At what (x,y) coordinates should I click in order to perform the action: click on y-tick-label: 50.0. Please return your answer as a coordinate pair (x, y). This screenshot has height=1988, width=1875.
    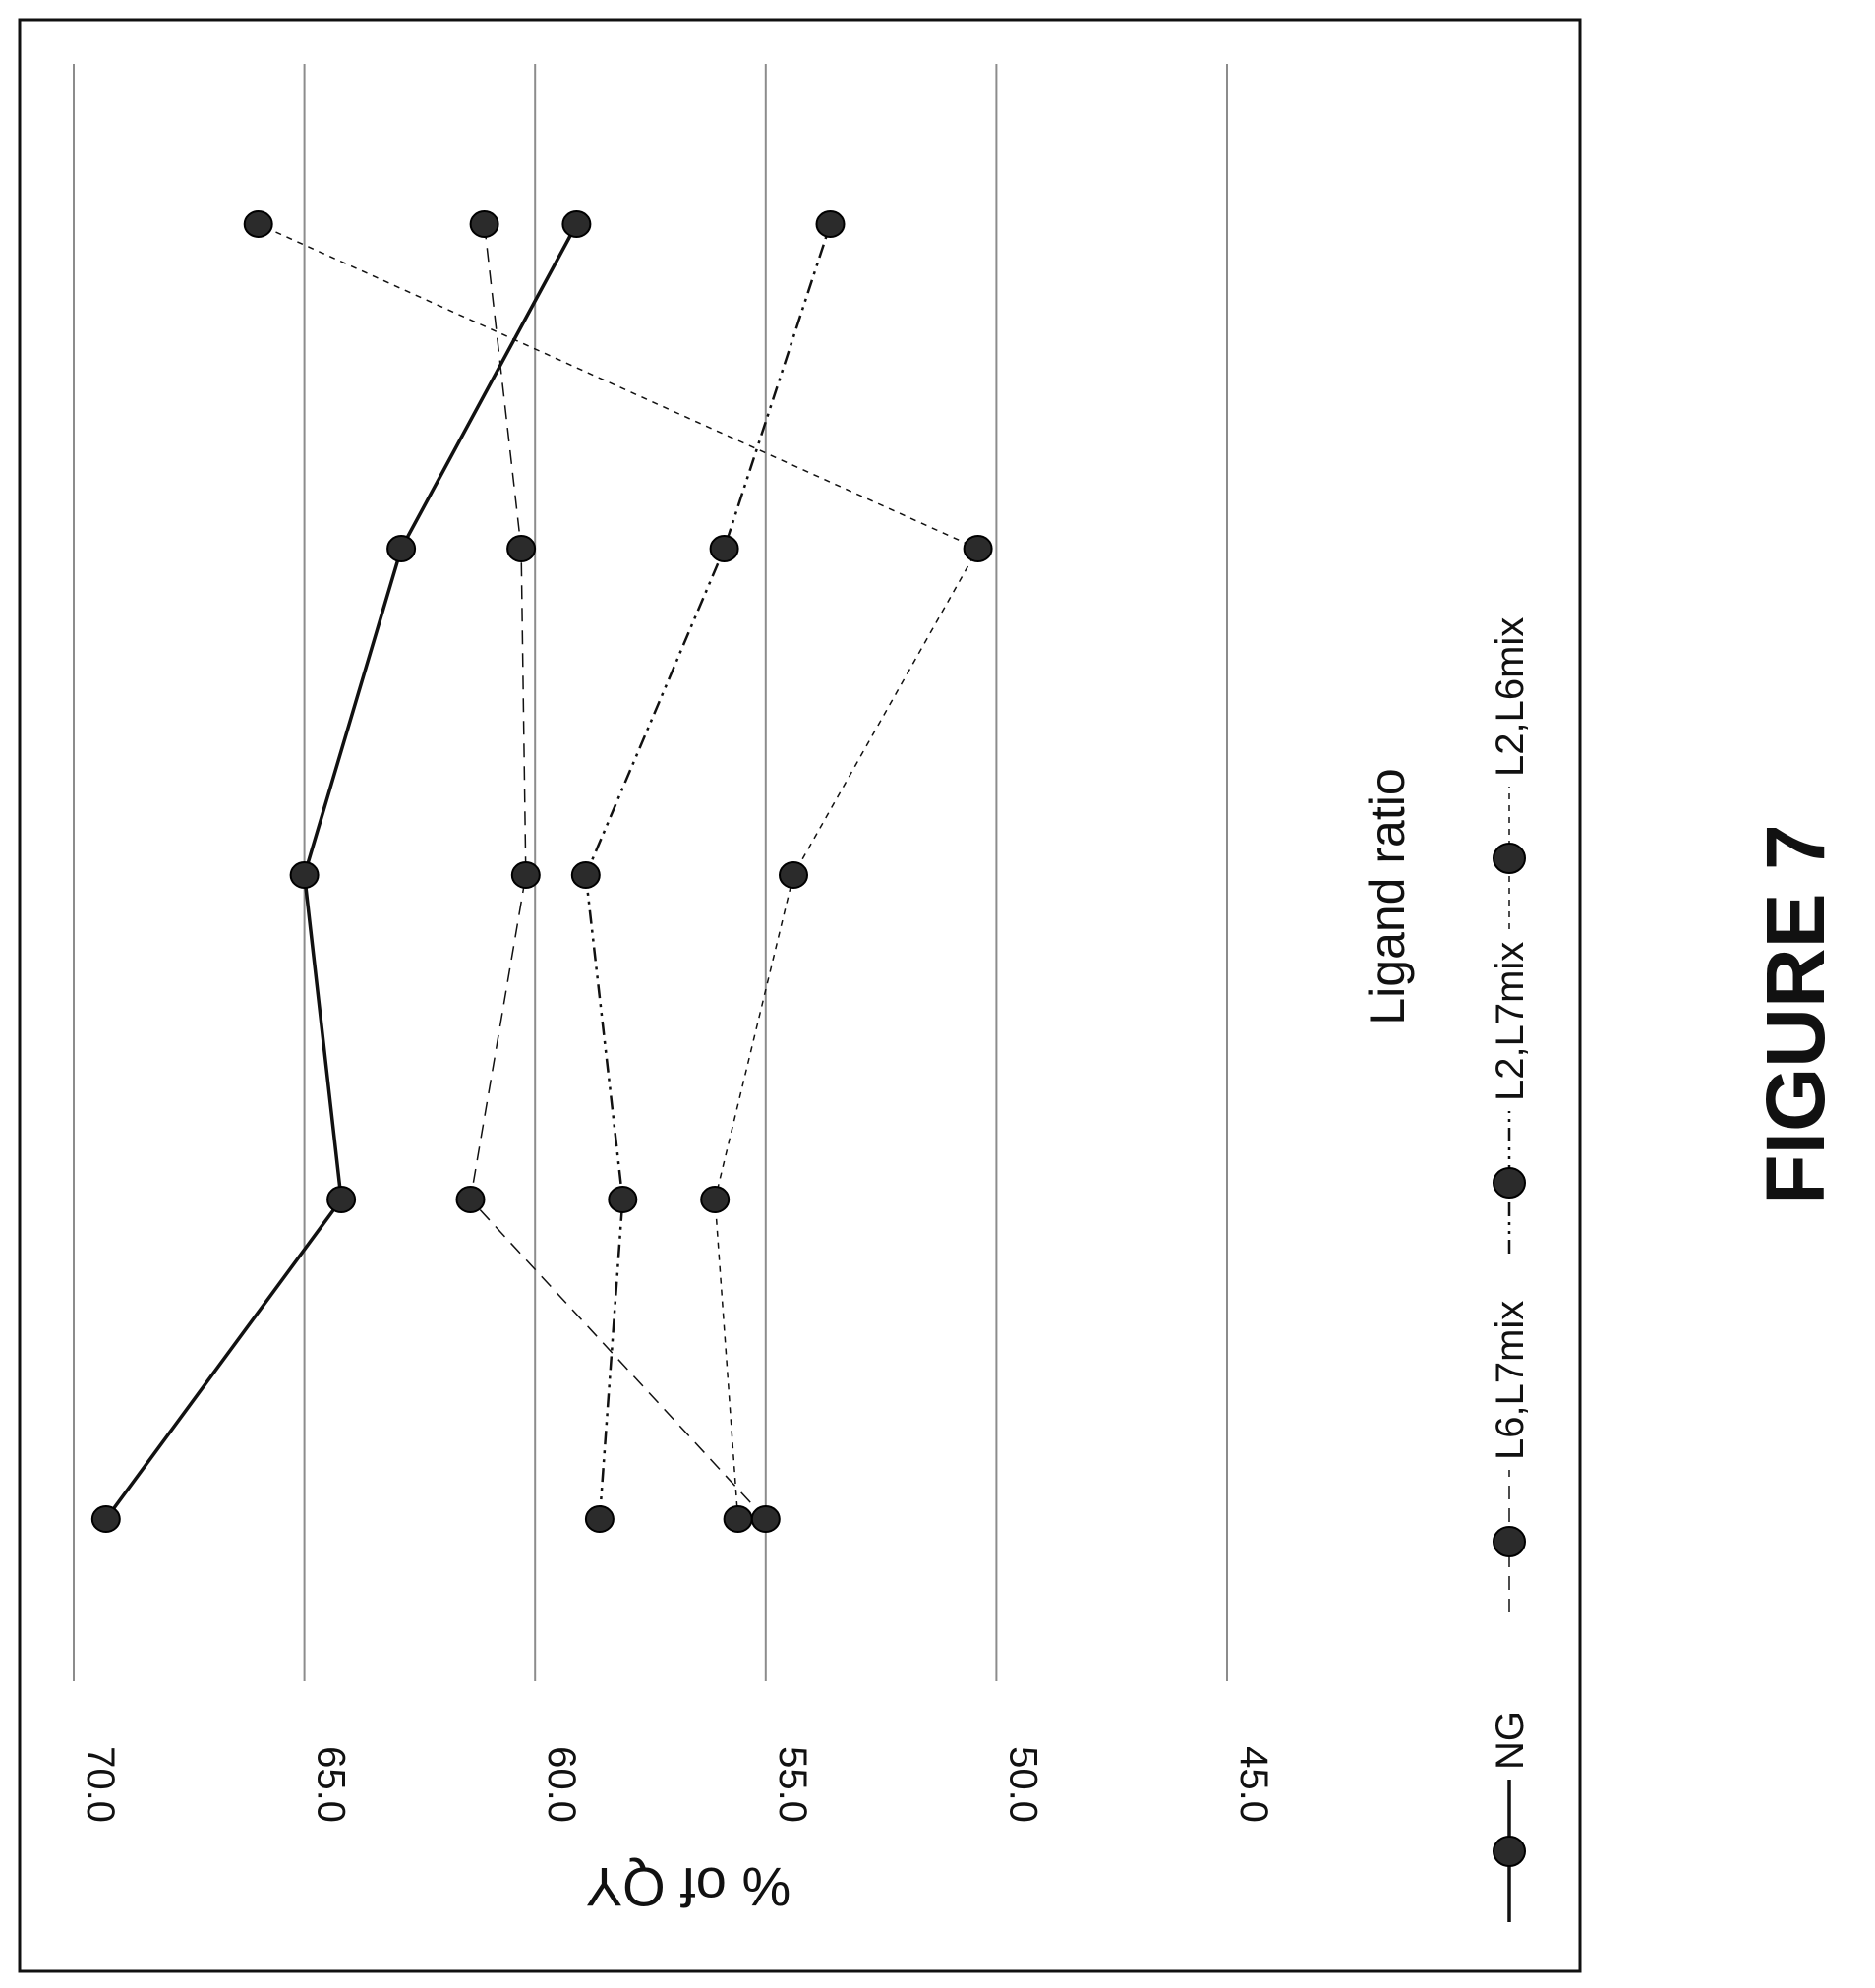
    Looking at the image, I should click on (1022, 1784).